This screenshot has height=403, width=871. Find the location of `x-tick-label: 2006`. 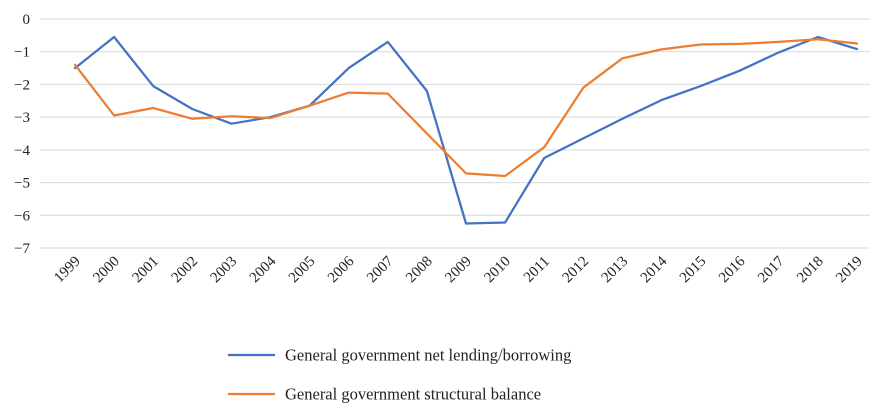

x-tick-label: 2006 is located at coordinates (341, 269).